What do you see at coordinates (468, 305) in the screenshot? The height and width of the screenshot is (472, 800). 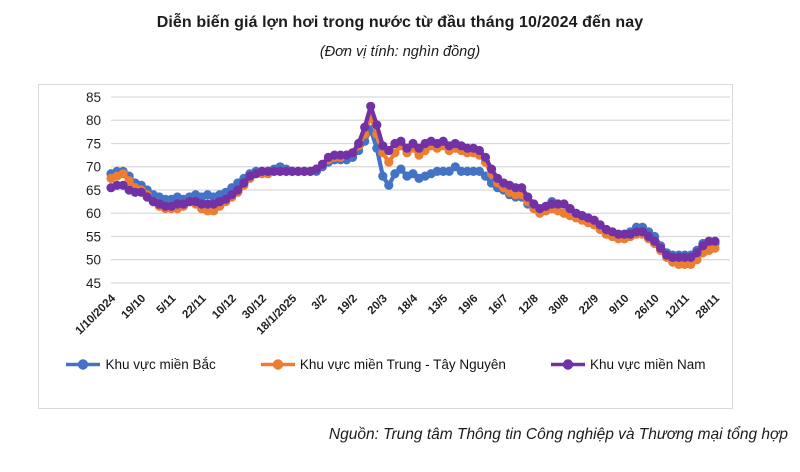 I see `x-tick-label: 19/6` at bounding box center [468, 305].